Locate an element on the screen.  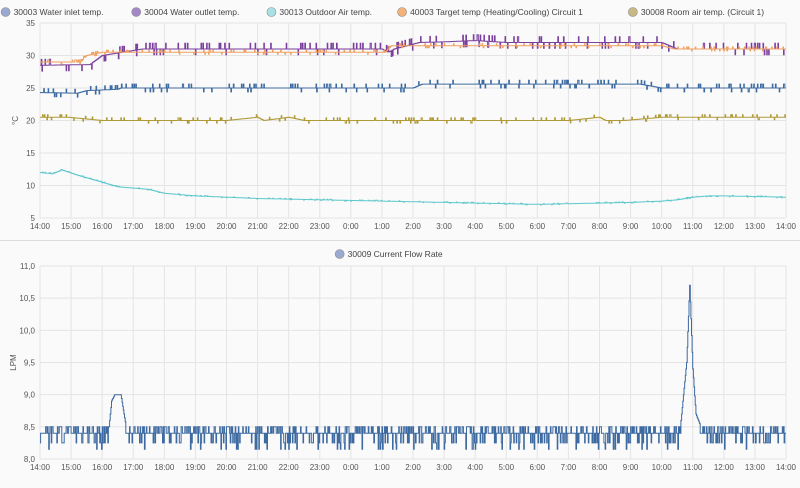
y-tick-label: 9,0 is located at coordinates (30, 395).